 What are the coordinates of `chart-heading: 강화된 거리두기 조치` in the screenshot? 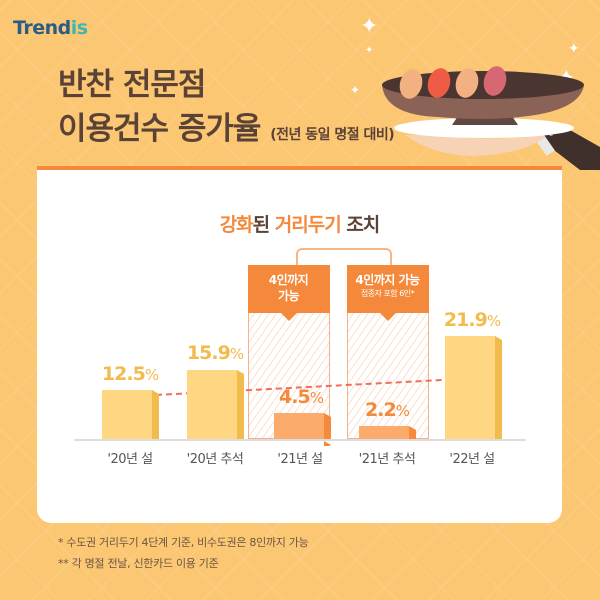 It's located at (299, 223).